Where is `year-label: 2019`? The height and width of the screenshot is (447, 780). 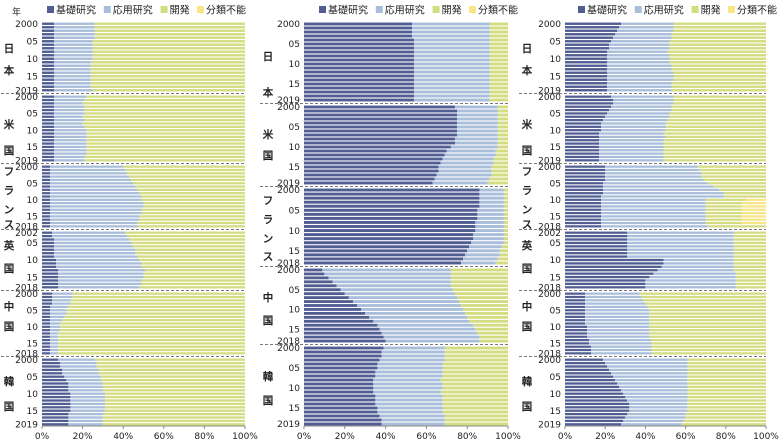
year-label: 2019 is located at coordinates (26, 91).